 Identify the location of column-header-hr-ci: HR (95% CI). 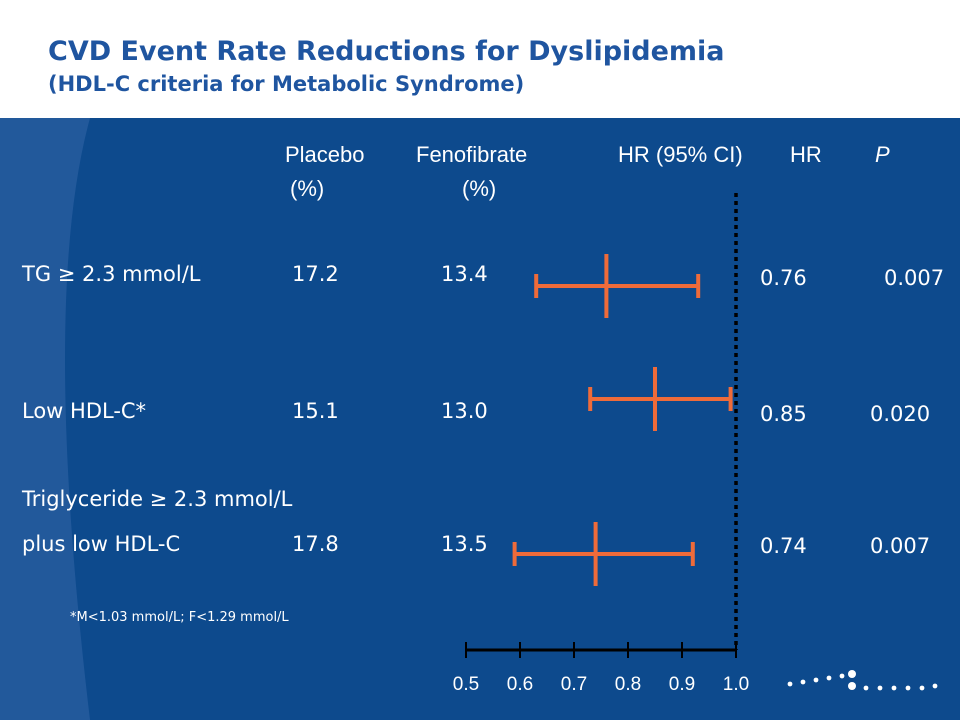
(680, 154).